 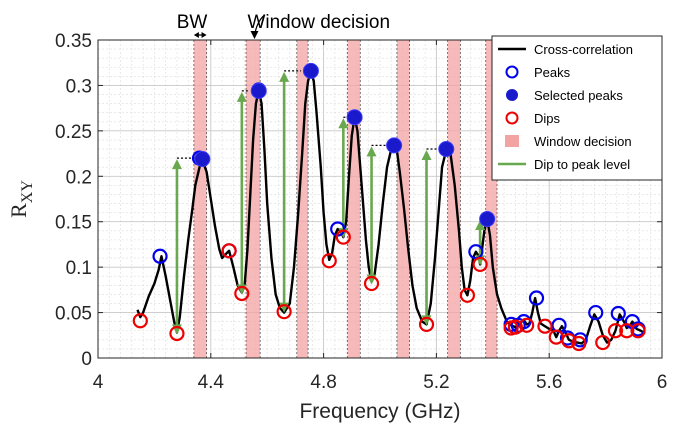 What do you see at coordinates (86, 359) in the screenshot?
I see `y-tick-label: 0` at bounding box center [86, 359].